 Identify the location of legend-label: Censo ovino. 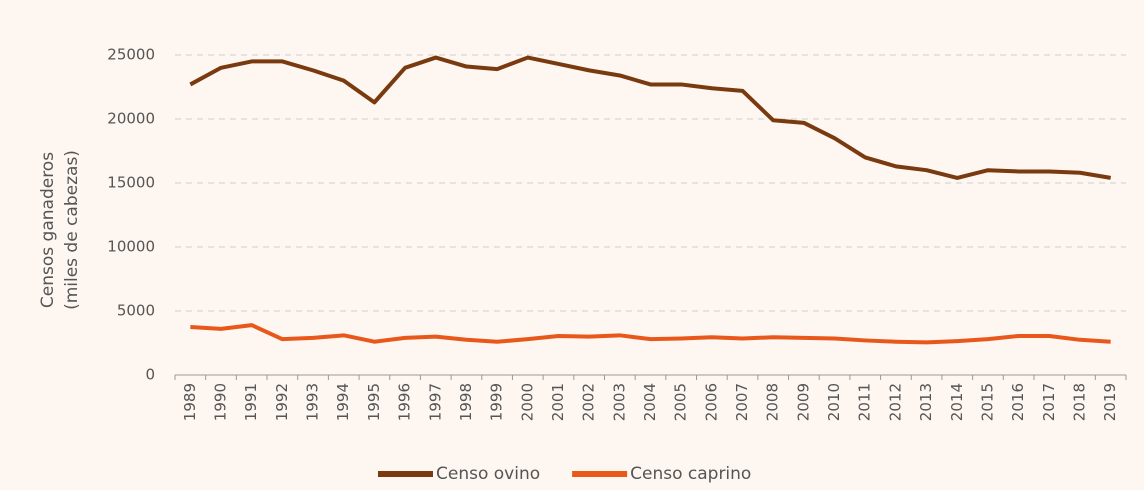
(488, 474).